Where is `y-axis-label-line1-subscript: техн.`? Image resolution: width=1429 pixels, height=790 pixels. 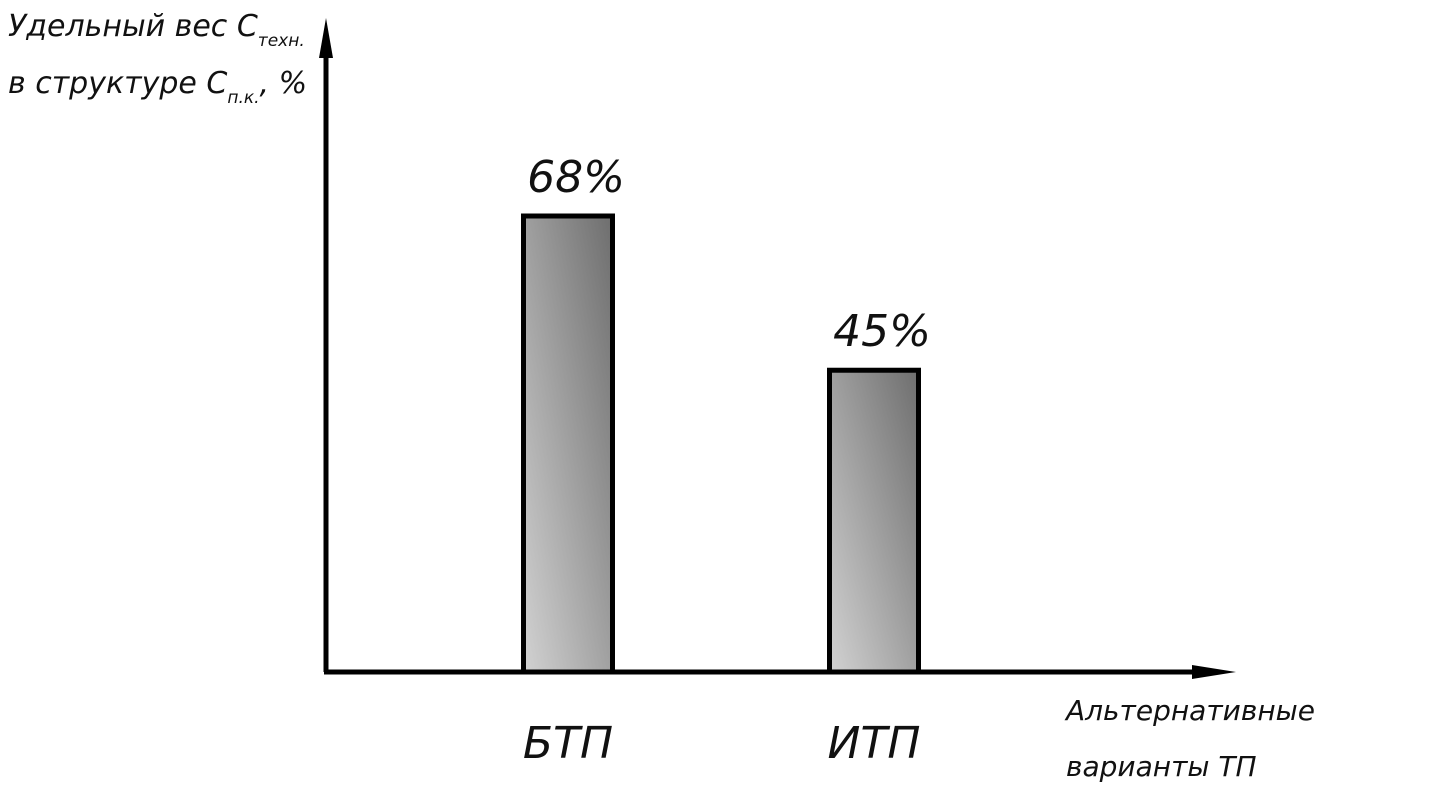
y-axis-label-line1-subscript: техн. is located at coordinates (281, 41).